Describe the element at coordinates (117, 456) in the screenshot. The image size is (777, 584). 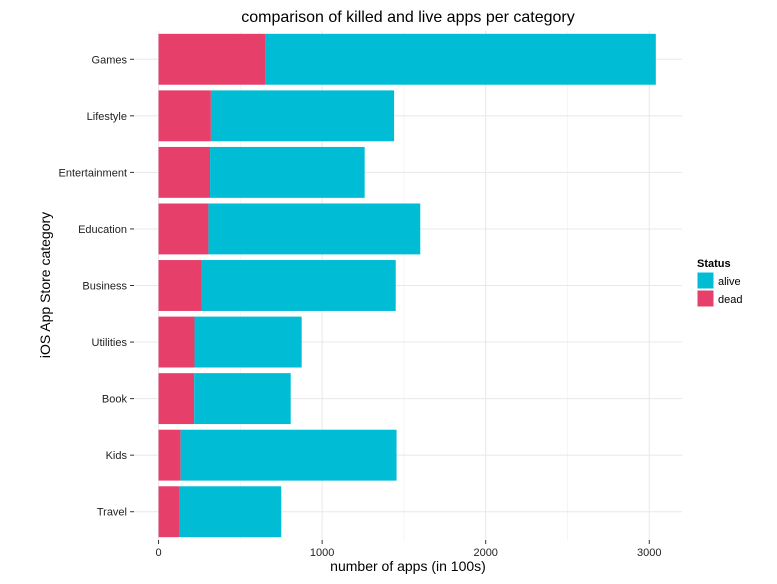
I see `y-tick-label: Kids` at that location.